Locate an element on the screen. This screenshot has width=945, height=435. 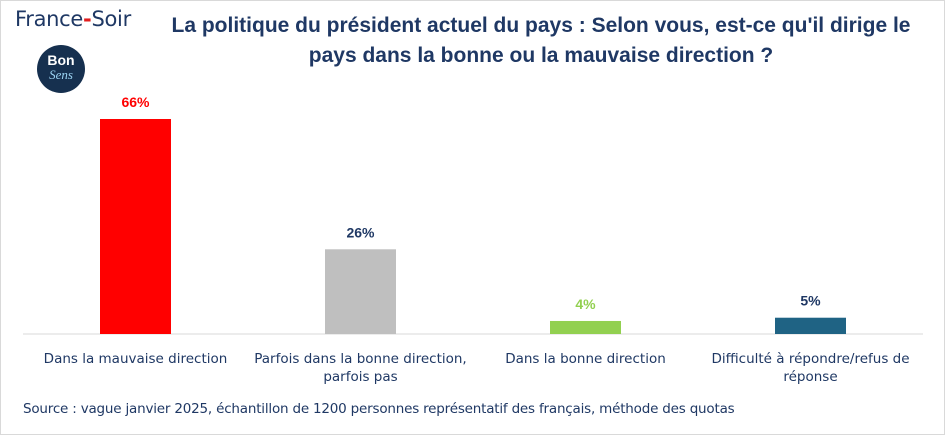
logo-line-2: Sens is located at coordinates (61, 74).